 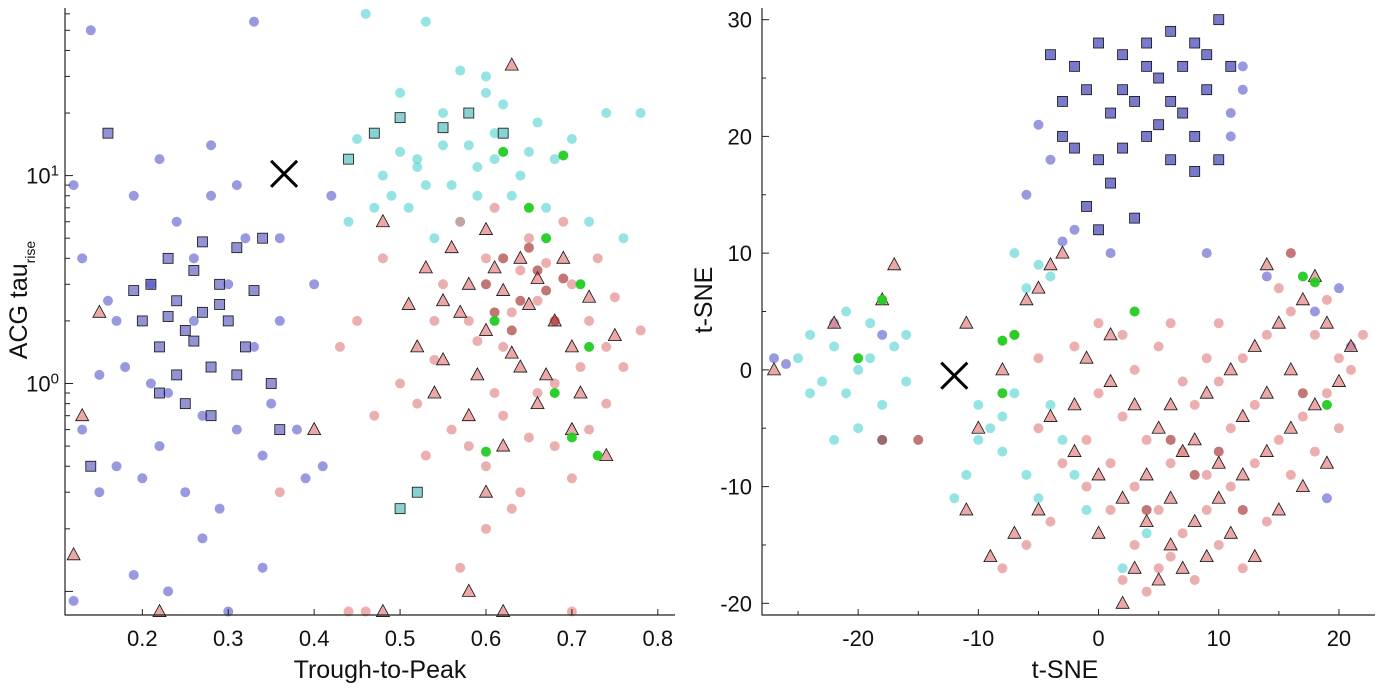 What do you see at coordinates (1092, 340) in the screenshot?
I see `right-series-green` at bounding box center [1092, 340].